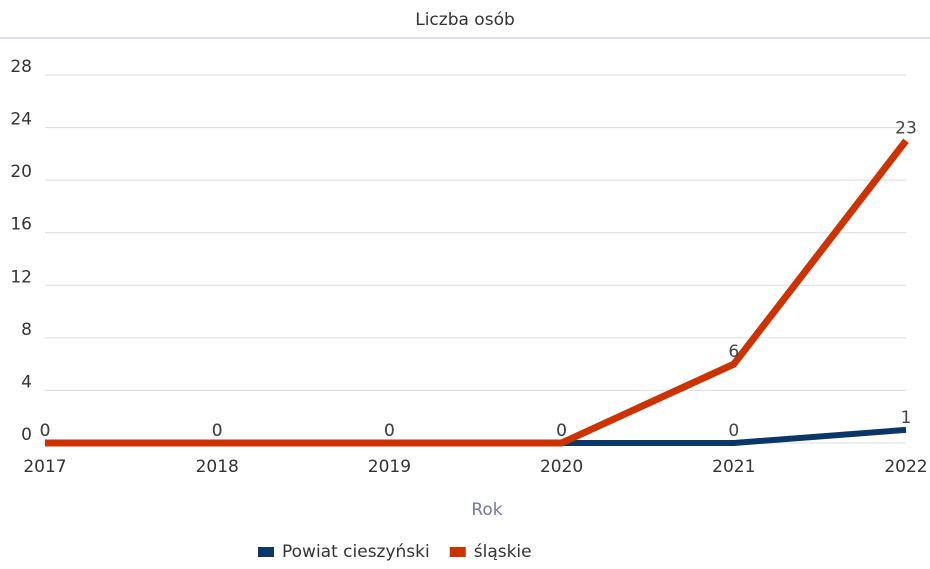  Describe the element at coordinates (26, 435) in the screenshot. I see `y-tick-label: 0` at that location.